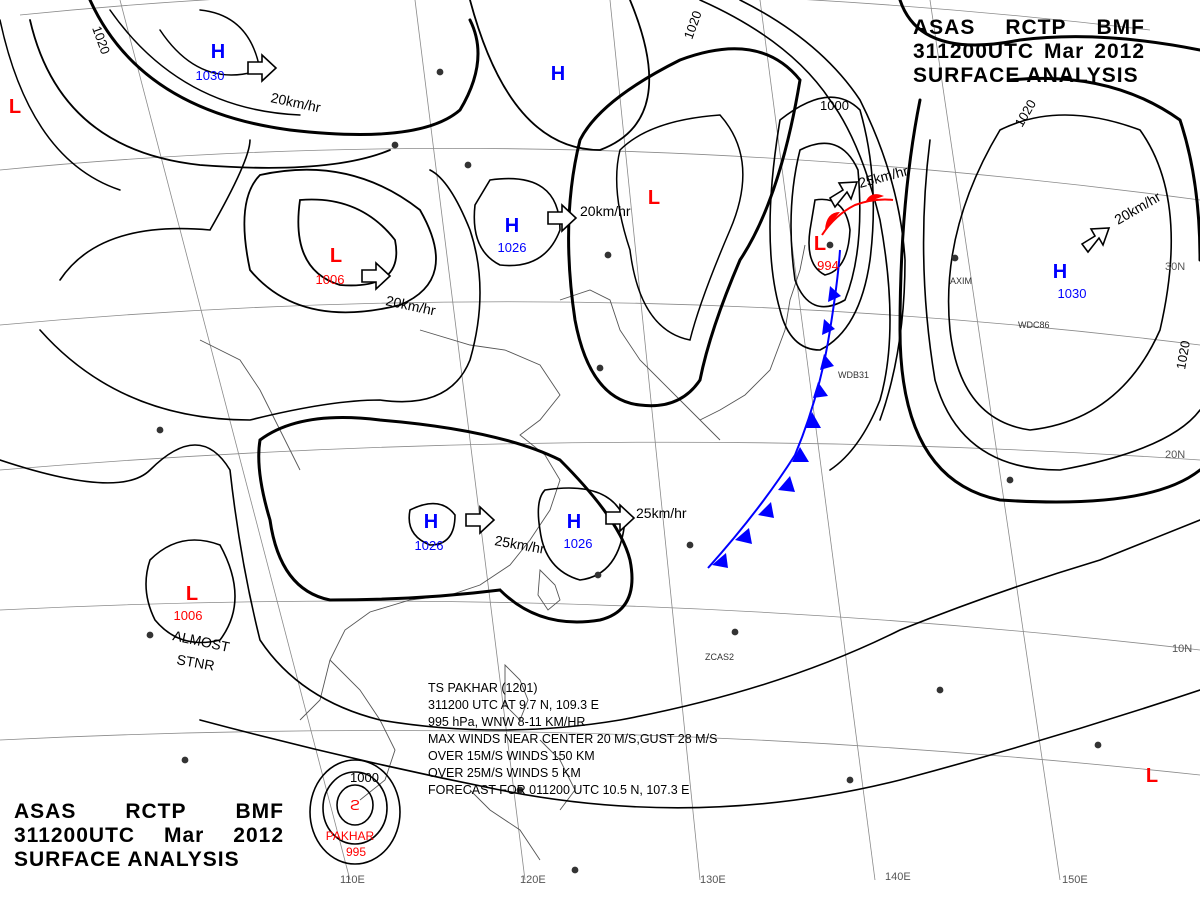 Image resolution: width=1200 pixels, height=905 pixels. Describe the element at coordinates (1104, 169) in the screenshot. I see `isobar-1020-far-east` at that location.